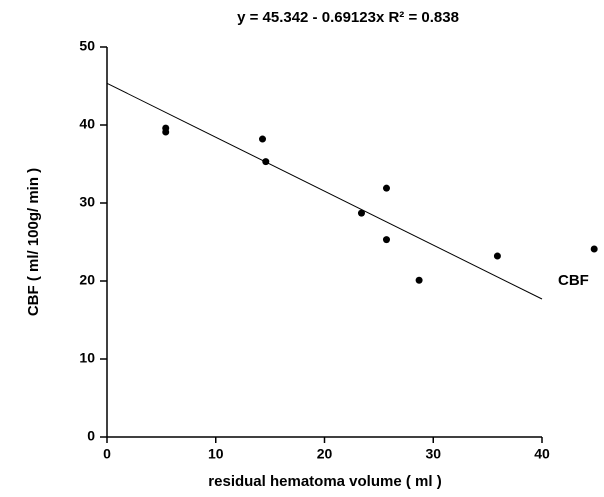  Describe the element at coordinates (325, 454) in the screenshot. I see `x-tick-label: 20` at that location.